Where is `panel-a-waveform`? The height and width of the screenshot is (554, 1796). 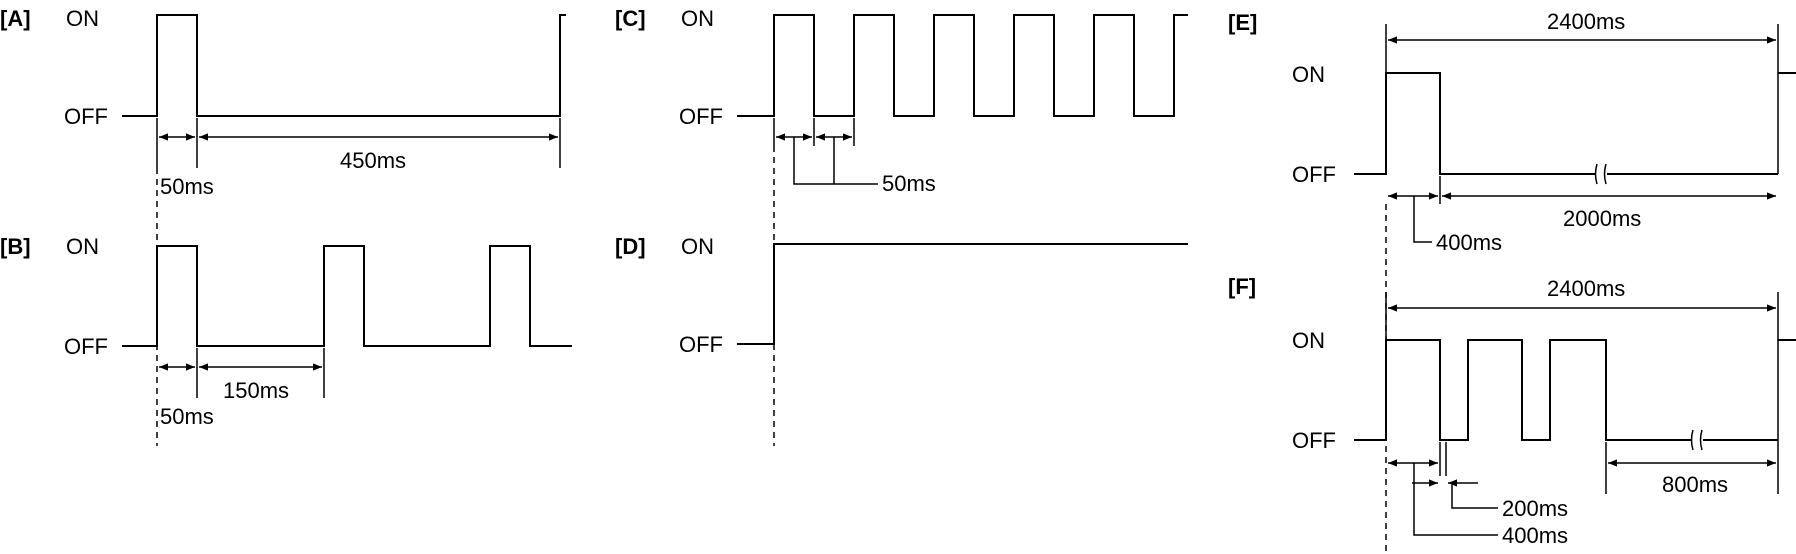
panel-a-waveform is located at coordinates (344, 65).